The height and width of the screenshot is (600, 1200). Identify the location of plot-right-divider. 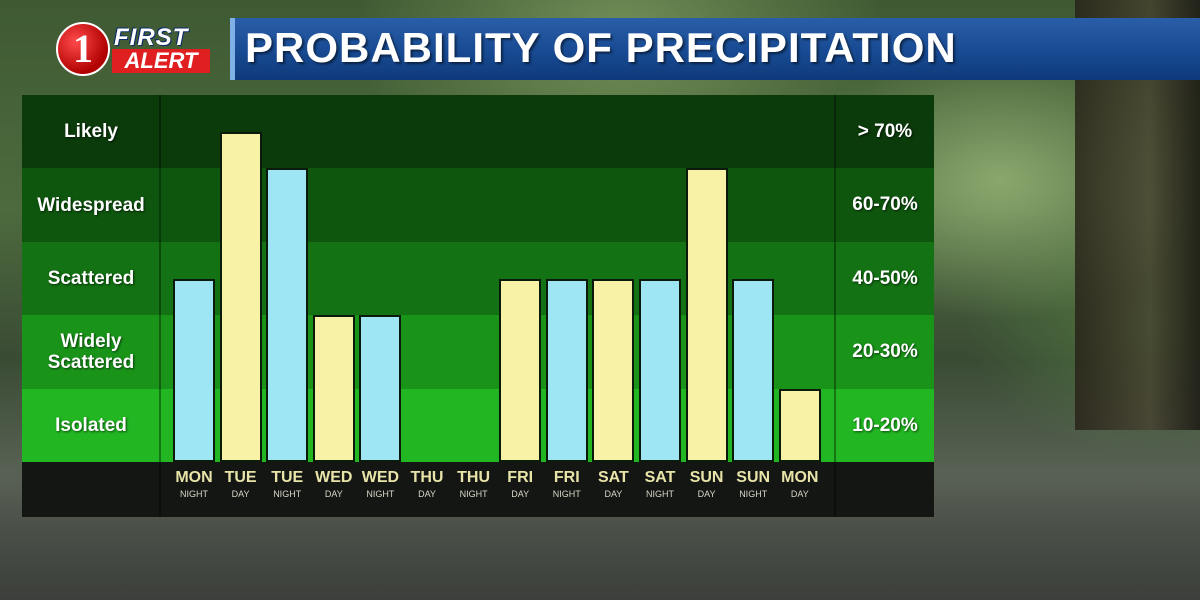
(835, 306).